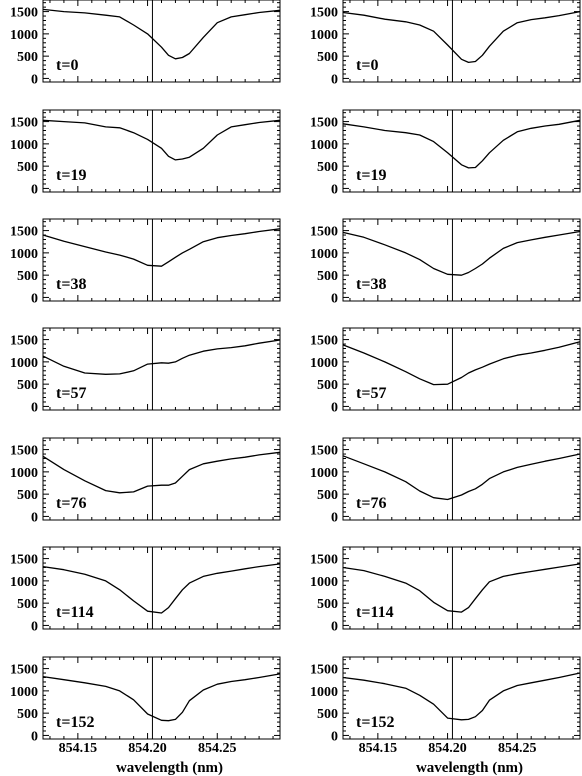 The height and width of the screenshot is (776, 582). What do you see at coordinates (71, 175) in the screenshot?
I see `panel-time-label: t=19` at bounding box center [71, 175].